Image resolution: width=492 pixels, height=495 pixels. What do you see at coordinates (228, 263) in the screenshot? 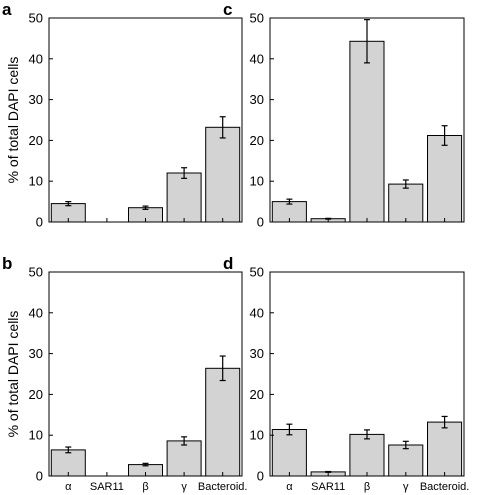
I see `panel-letter: d` at bounding box center [228, 263].